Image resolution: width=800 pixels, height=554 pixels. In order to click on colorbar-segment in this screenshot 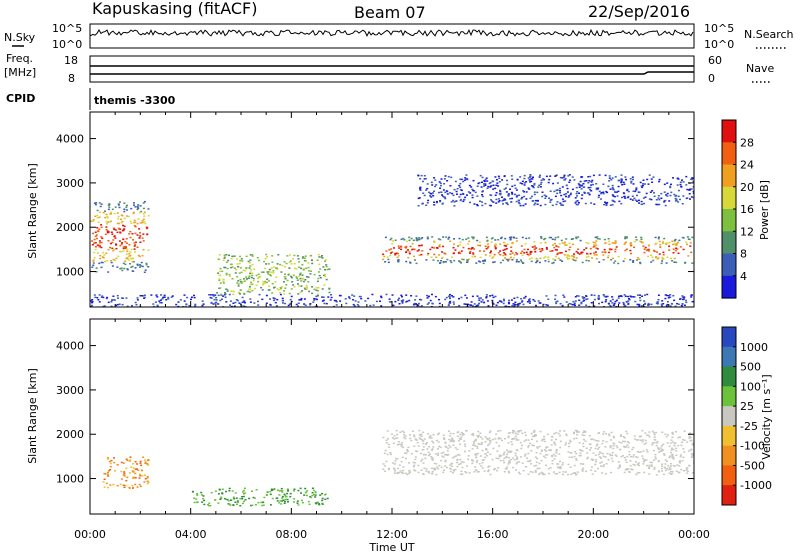, I will do `click(729, 220)`.